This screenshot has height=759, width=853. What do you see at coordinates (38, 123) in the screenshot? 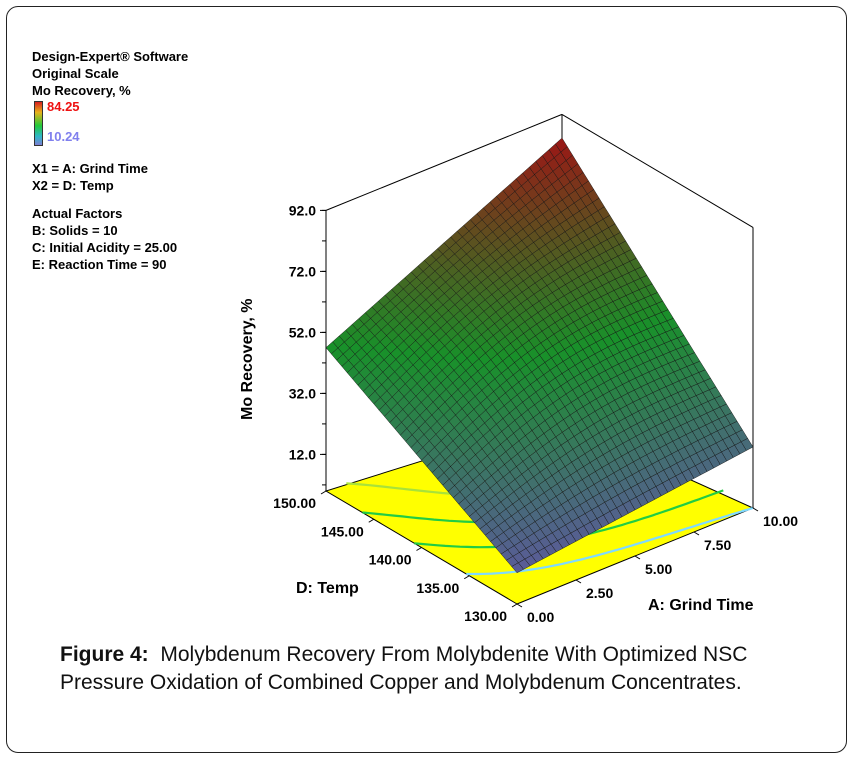
I see `color-legend-bar` at bounding box center [38, 123].